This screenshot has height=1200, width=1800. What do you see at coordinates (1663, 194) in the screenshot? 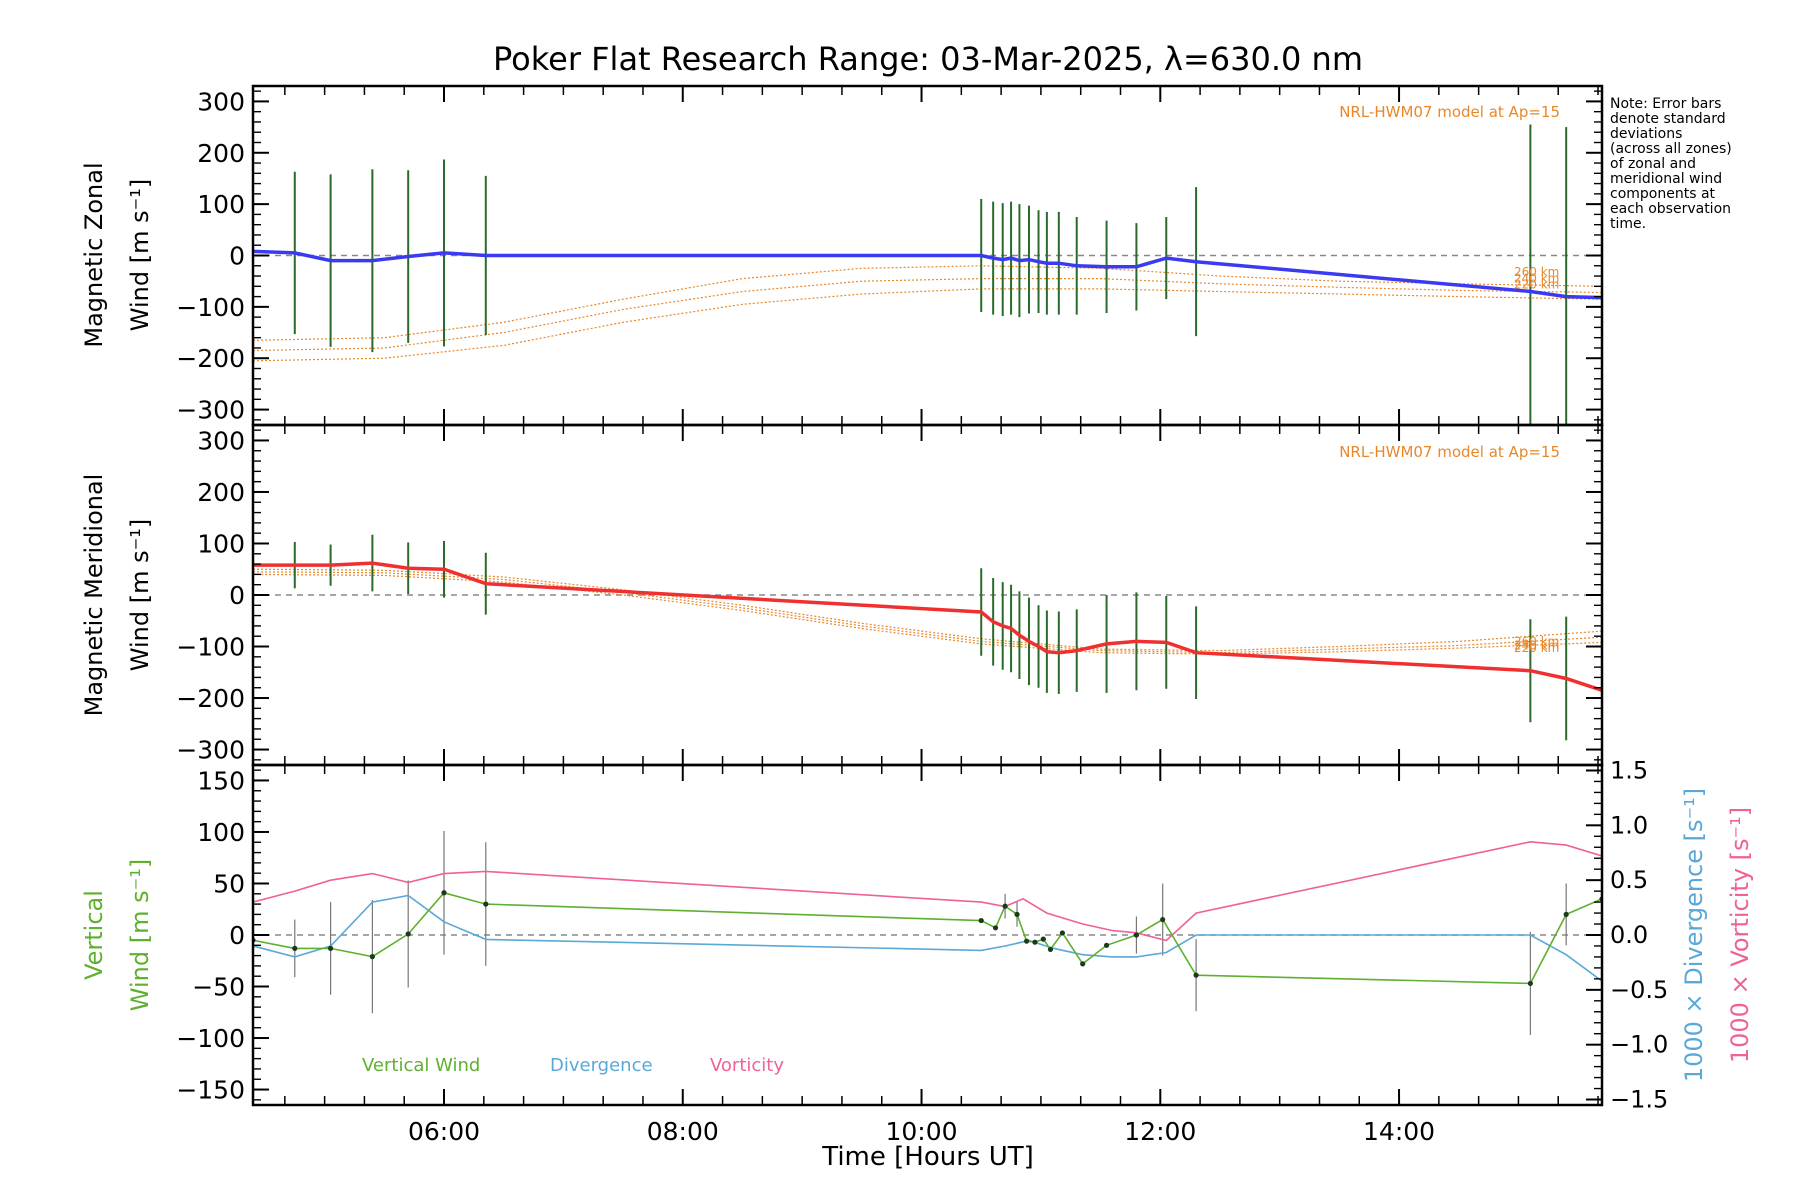
I see `note-line: components at` at bounding box center [1663, 194].